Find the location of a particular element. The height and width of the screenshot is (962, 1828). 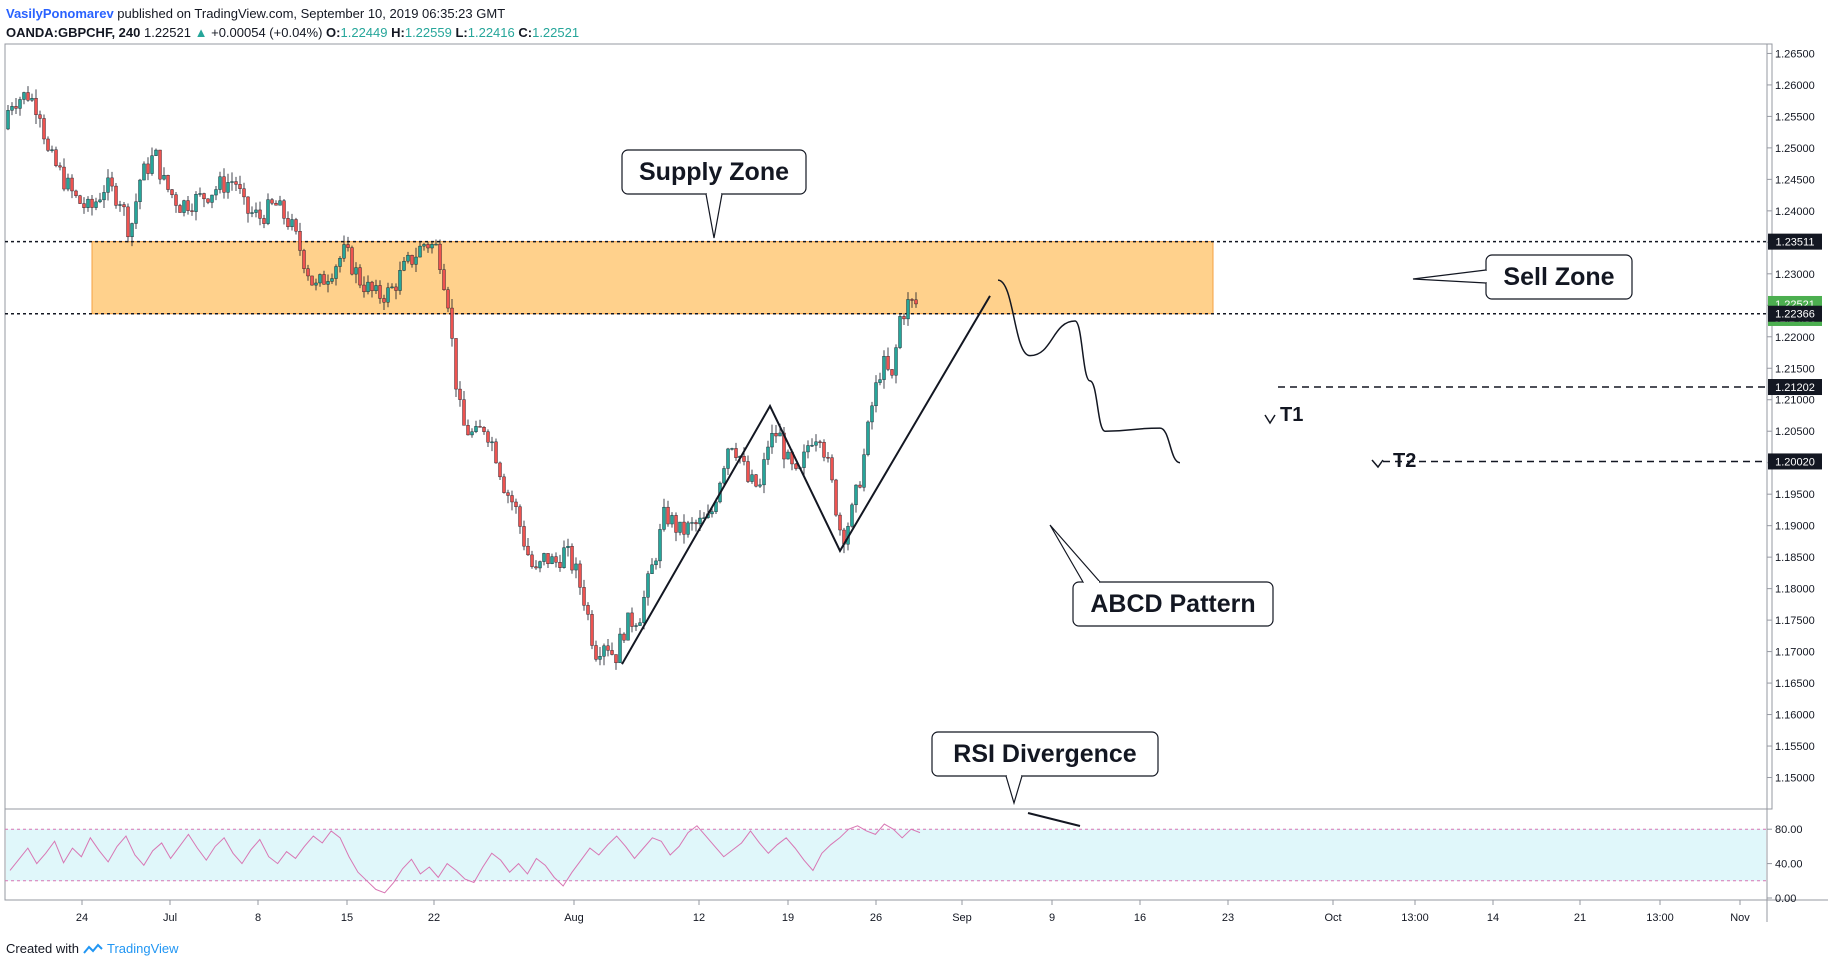

price-tick-label: 1.24000 is located at coordinates (1795, 212).